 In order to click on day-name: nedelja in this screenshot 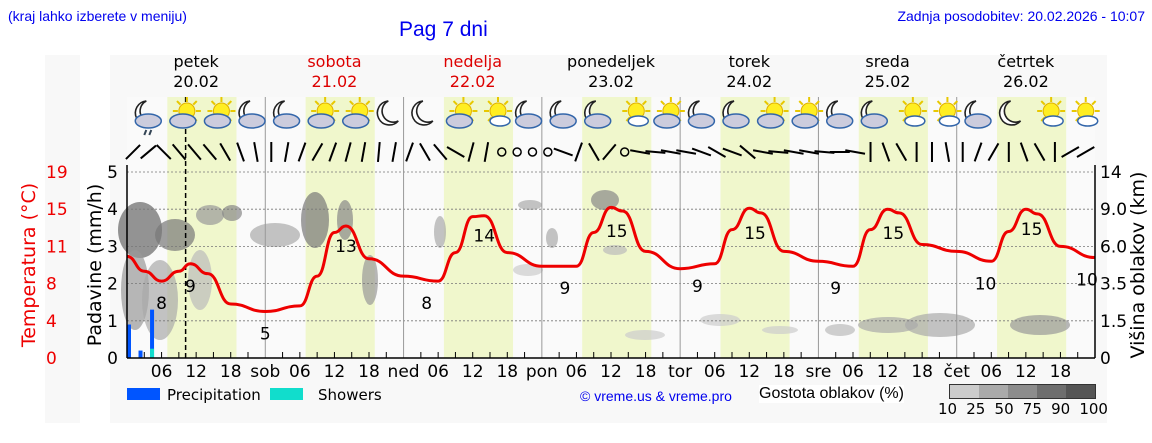, I will do `click(473, 61)`.